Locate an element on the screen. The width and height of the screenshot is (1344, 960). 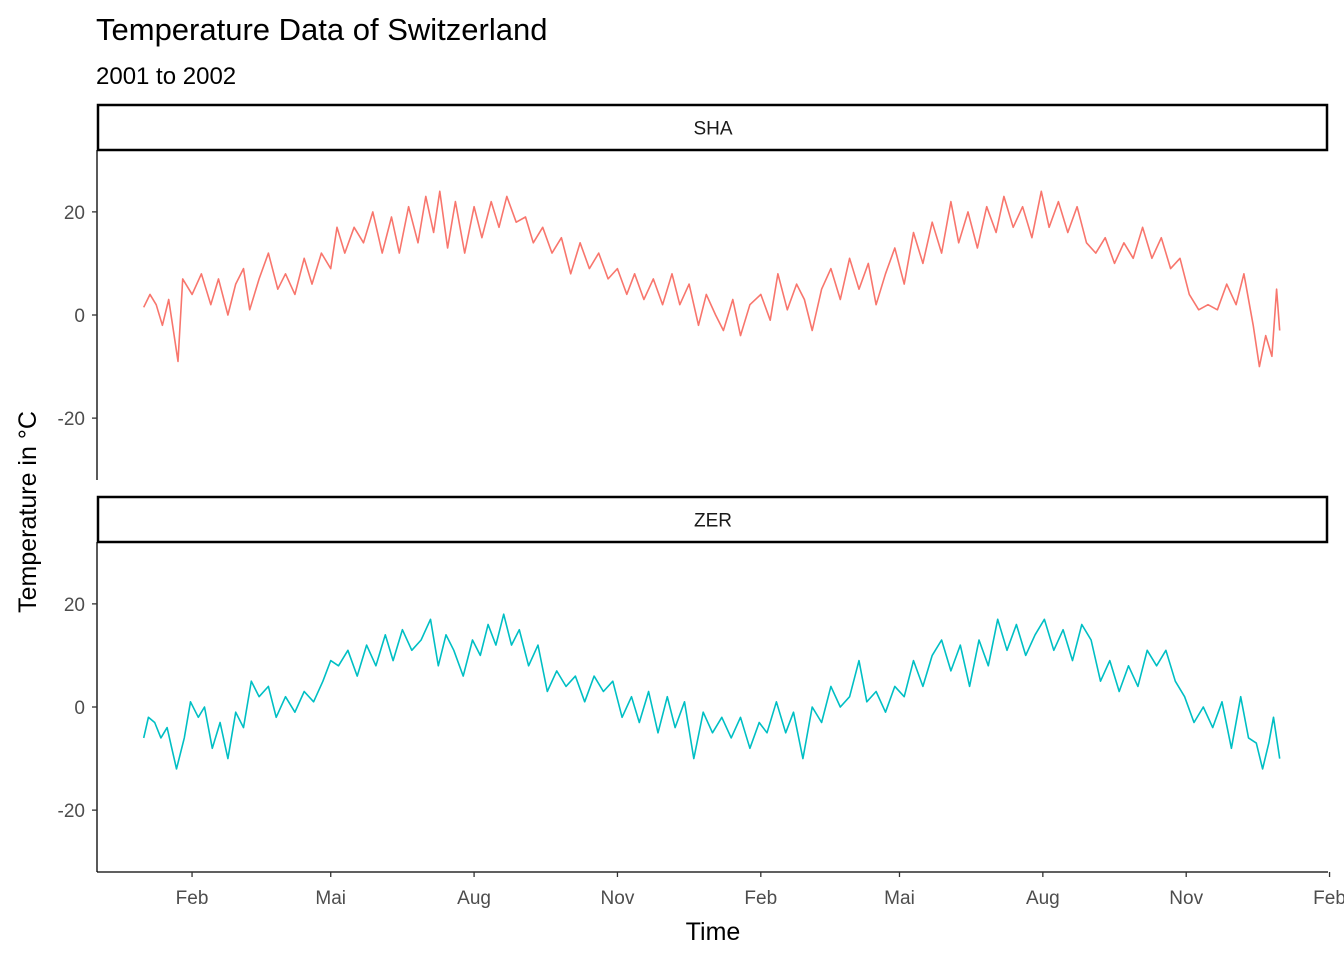
strip-label: SHA is located at coordinates (712, 129).